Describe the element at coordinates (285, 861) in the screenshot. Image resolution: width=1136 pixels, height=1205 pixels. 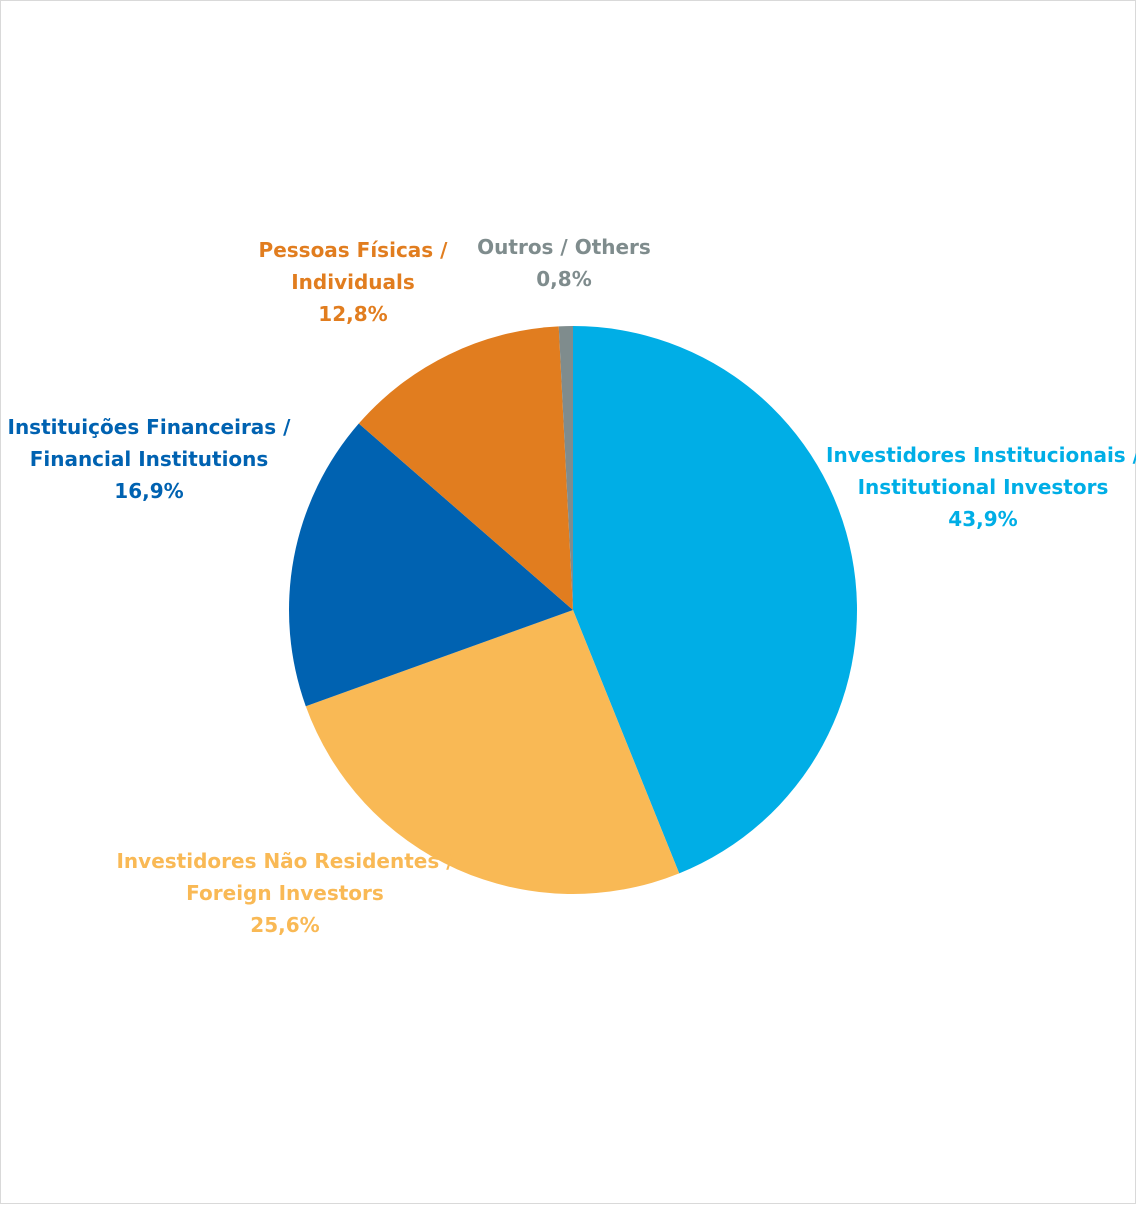
I see `slice-category-label: Investidores Não Residentes /` at that location.